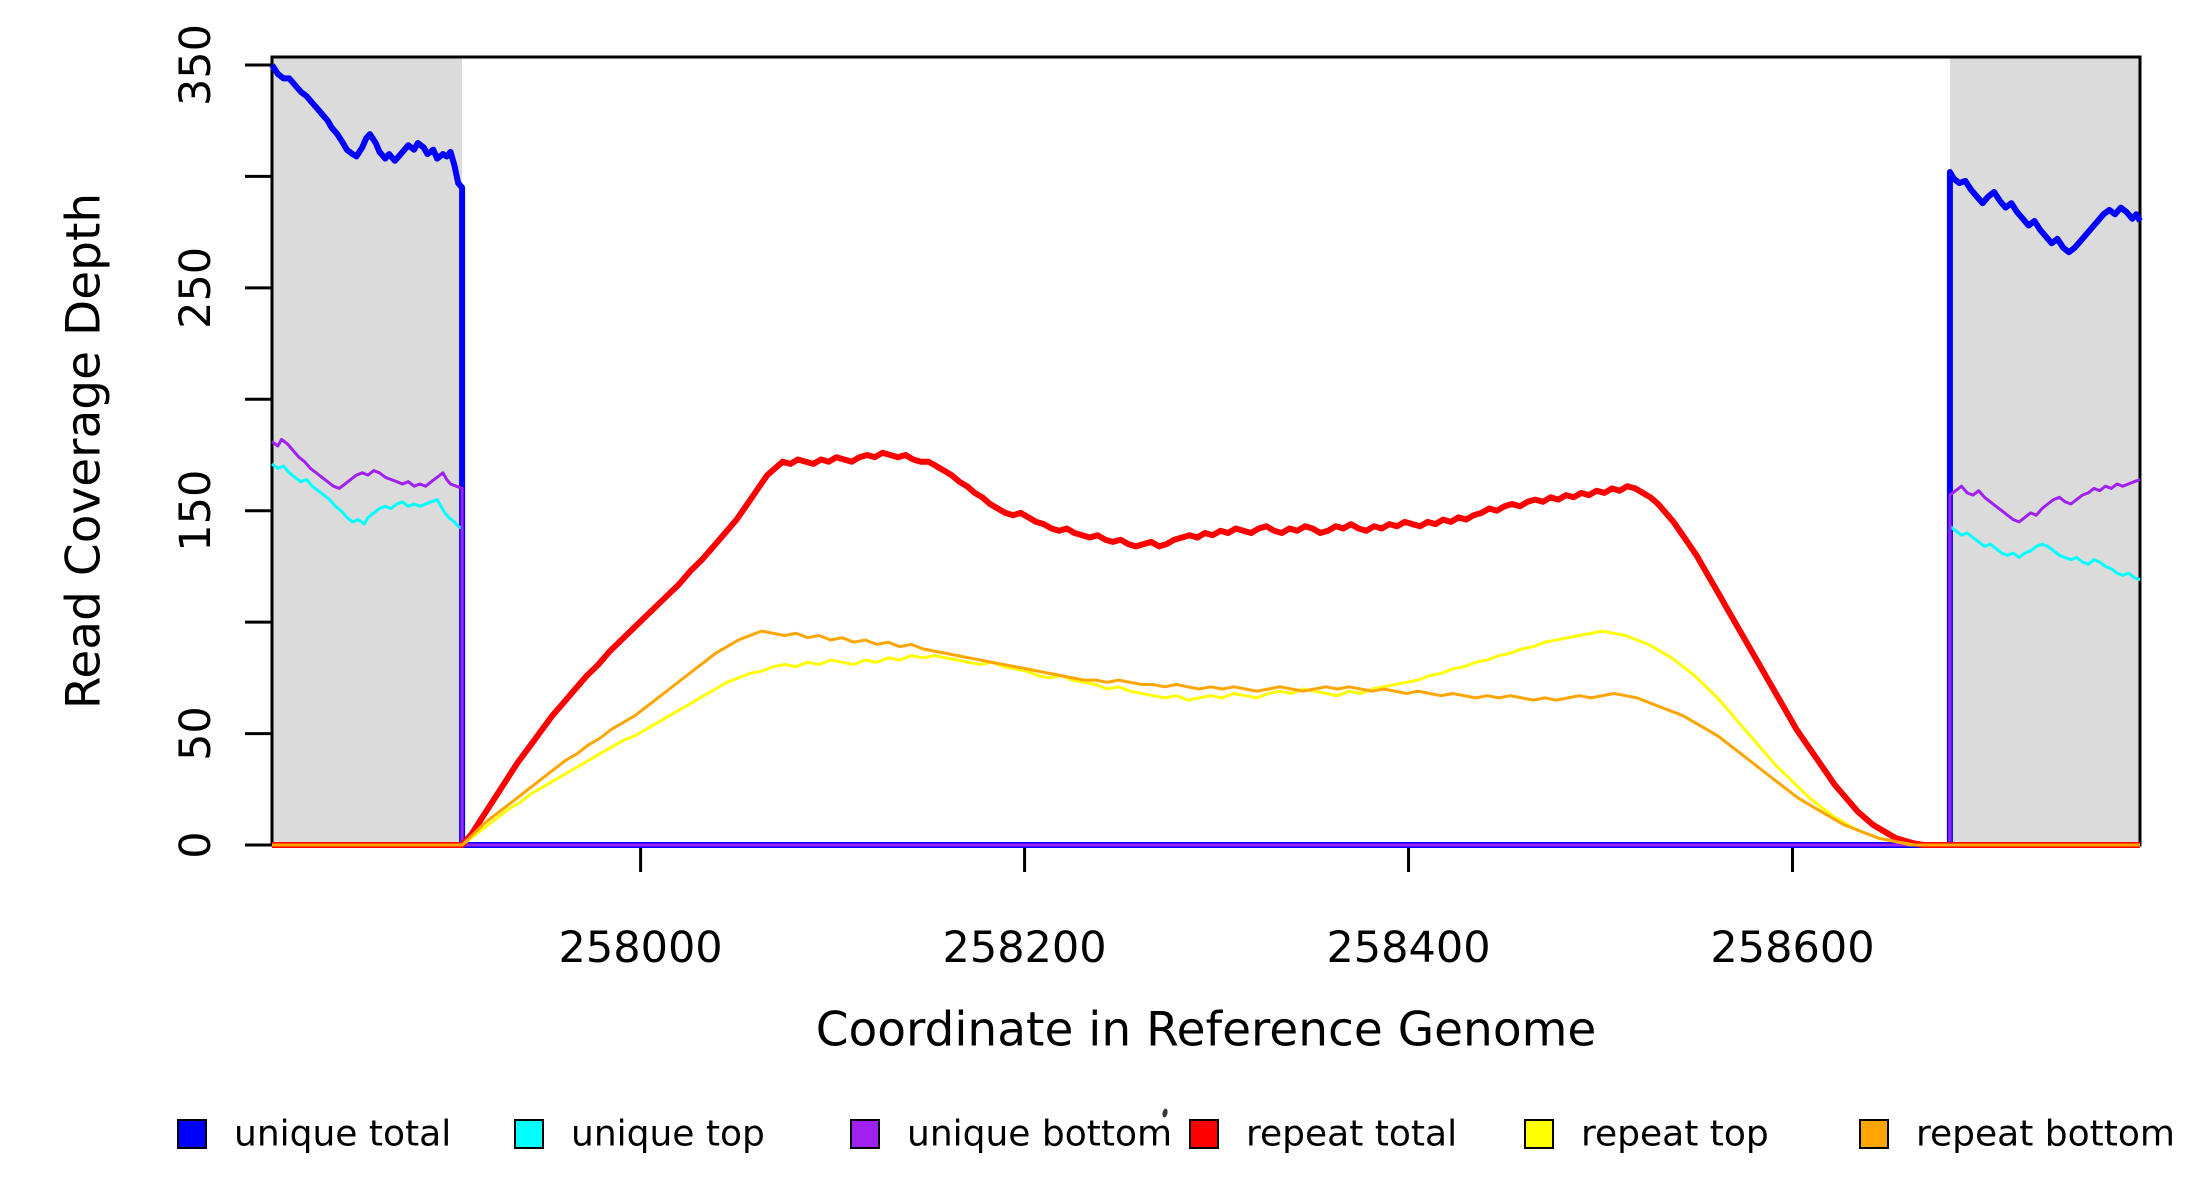  What do you see at coordinates (196, 65) in the screenshot?
I see `y-tick-label: 350` at bounding box center [196, 65].